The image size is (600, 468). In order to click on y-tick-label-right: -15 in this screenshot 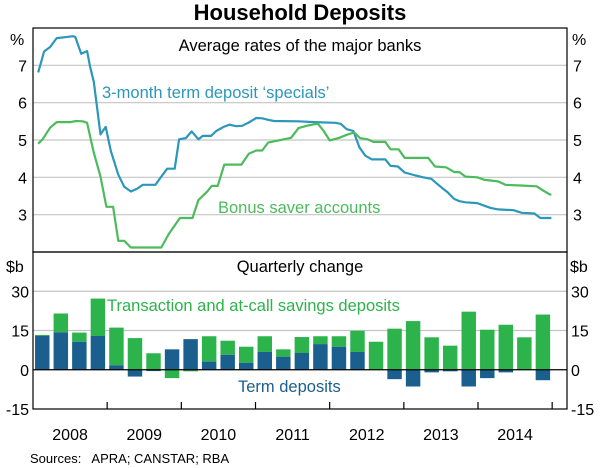, I will do `click(582, 410)`.